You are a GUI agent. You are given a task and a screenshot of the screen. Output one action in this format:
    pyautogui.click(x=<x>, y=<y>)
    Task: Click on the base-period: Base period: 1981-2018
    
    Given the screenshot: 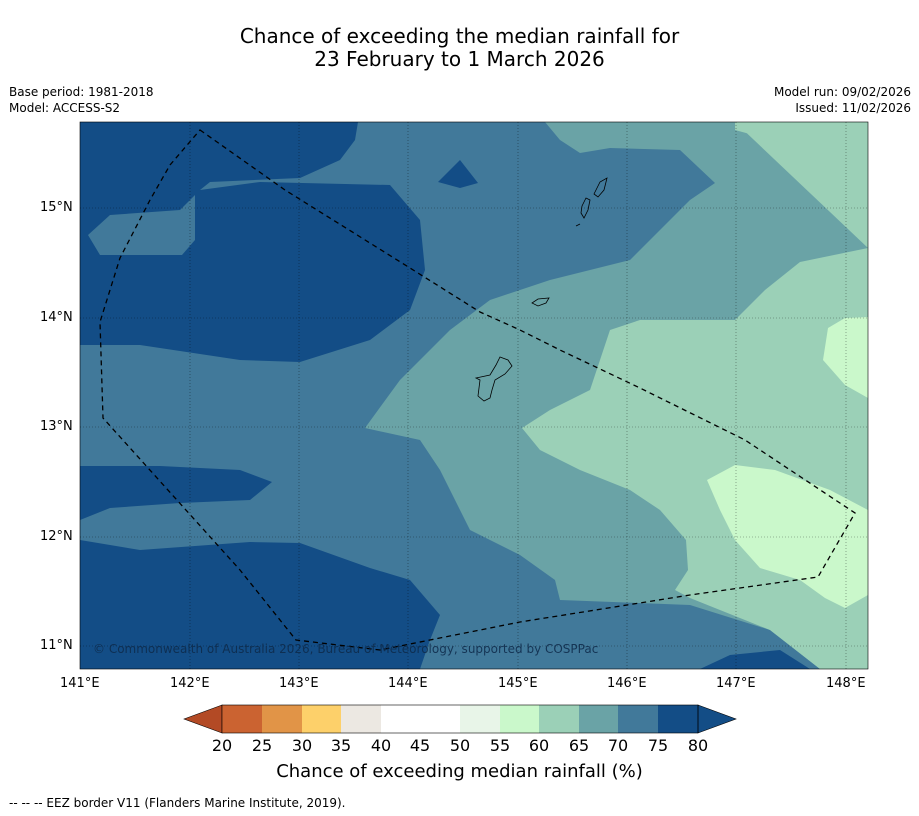 What is the action you would take?
    pyautogui.click(x=81, y=92)
    